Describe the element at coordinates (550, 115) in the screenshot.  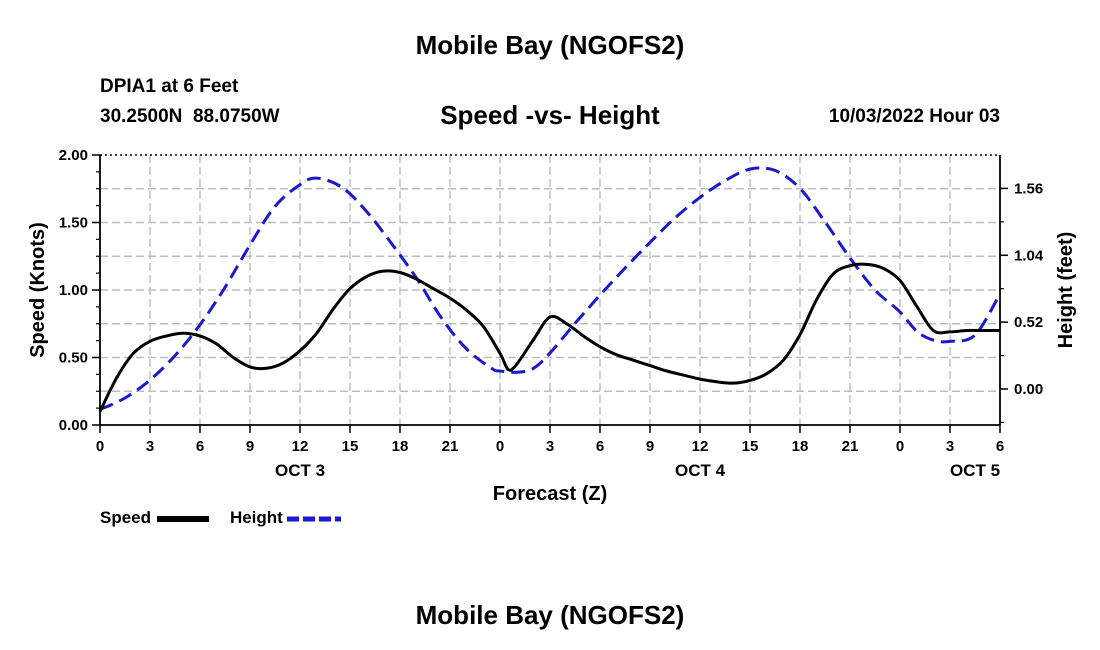
I see `chart-title: Speed -vs- Height` at that location.